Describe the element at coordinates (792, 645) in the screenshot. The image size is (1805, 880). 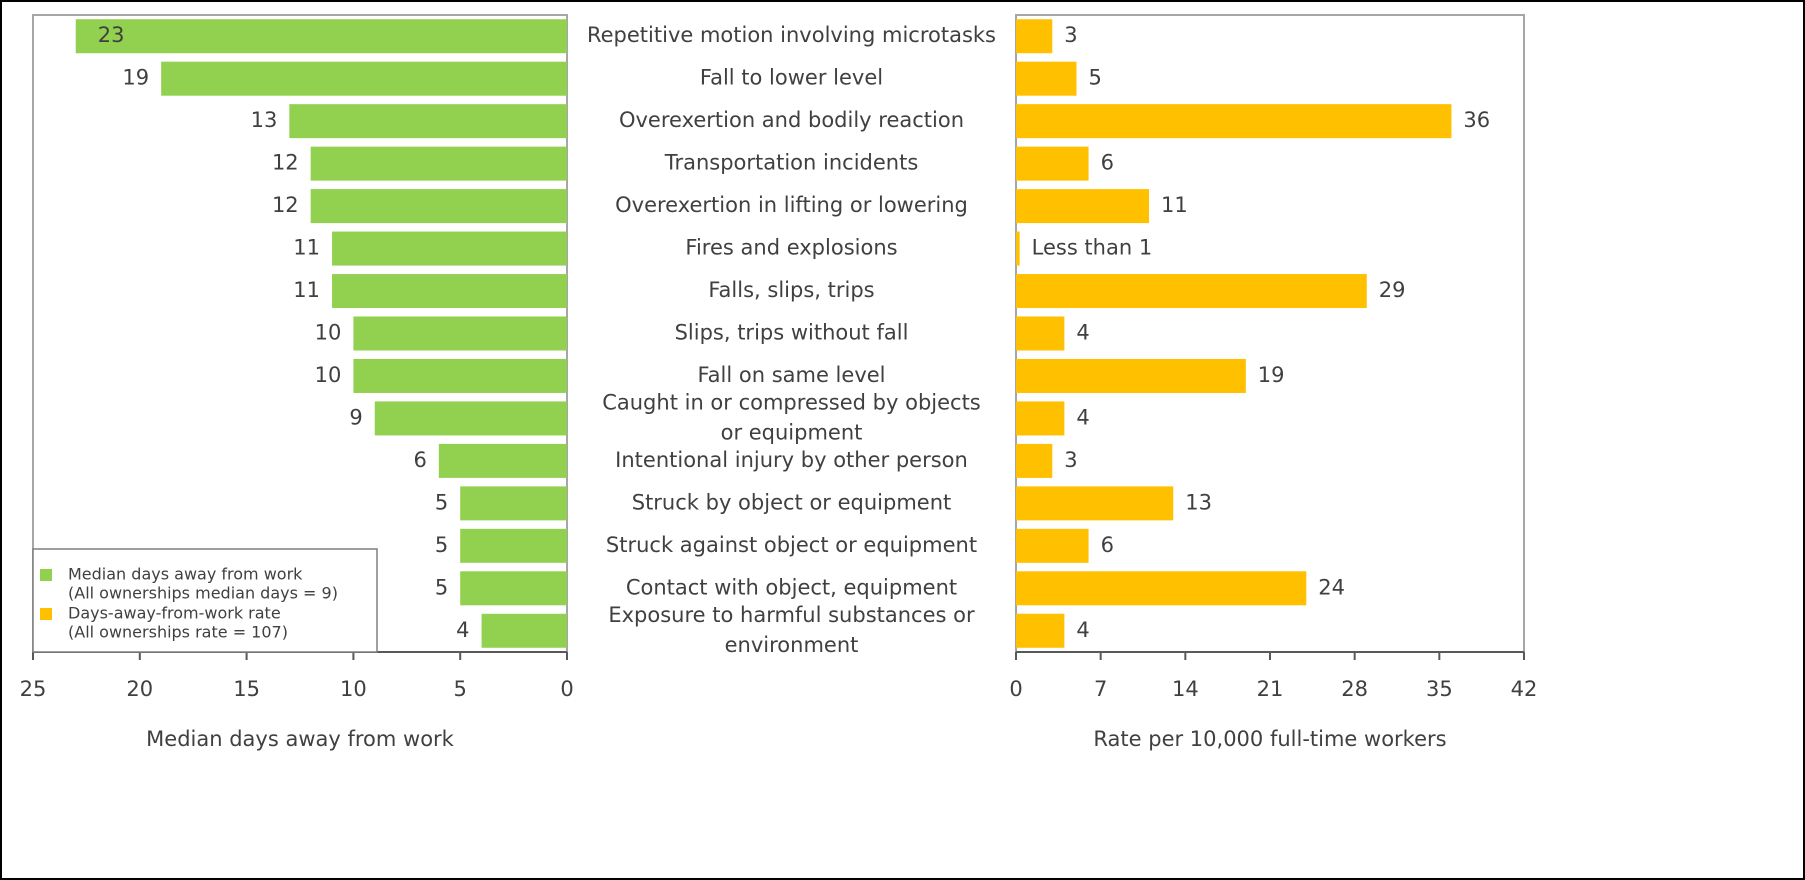
I see `category-line: environment` at that location.